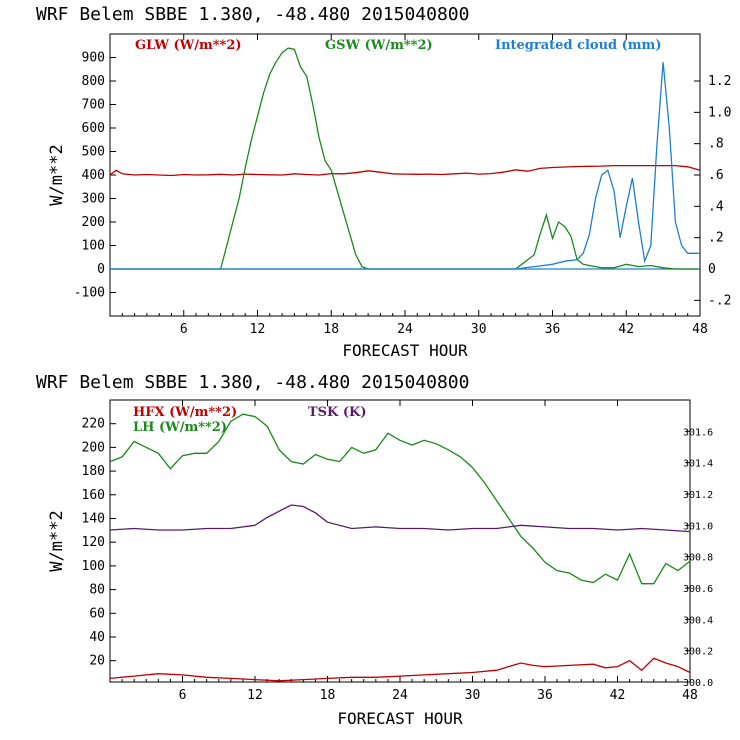  What do you see at coordinates (97, 661) in the screenshot?
I see `y-tick-label: 20` at bounding box center [97, 661].